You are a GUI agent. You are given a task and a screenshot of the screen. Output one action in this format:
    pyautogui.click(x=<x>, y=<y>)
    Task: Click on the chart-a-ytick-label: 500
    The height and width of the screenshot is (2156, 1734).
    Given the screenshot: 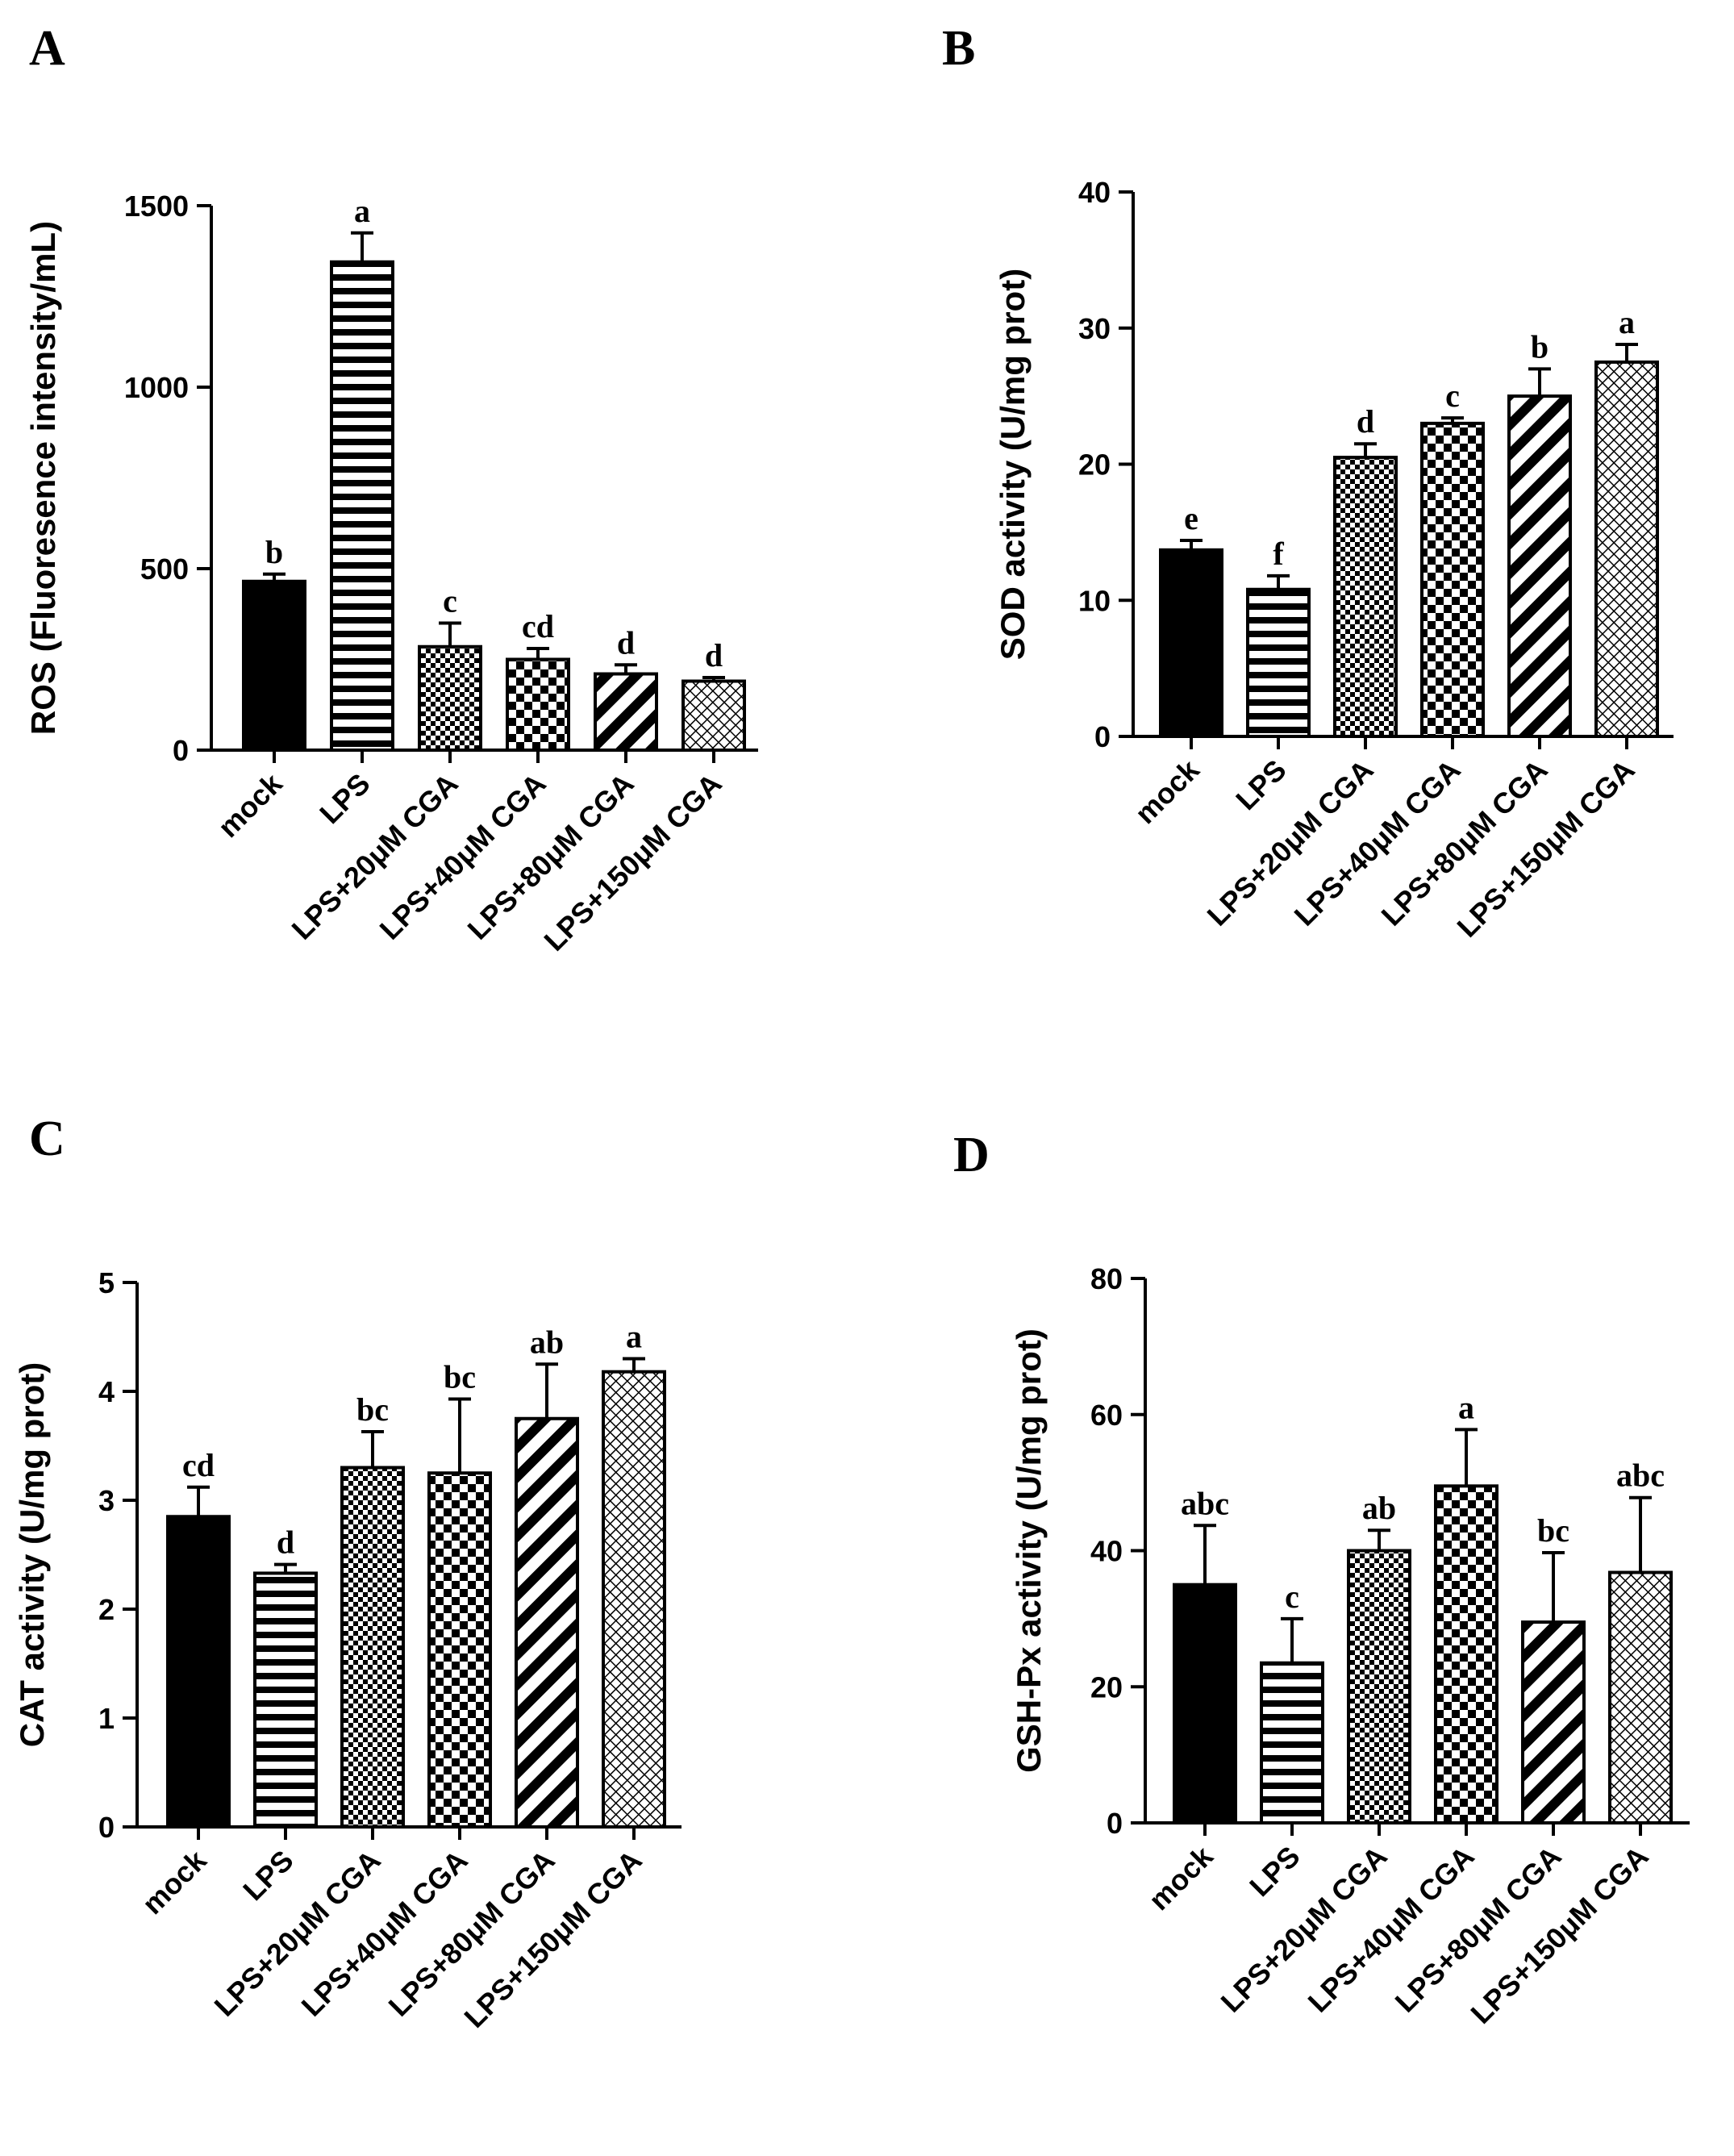 What is the action you would take?
    pyautogui.click(x=164, y=569)
    